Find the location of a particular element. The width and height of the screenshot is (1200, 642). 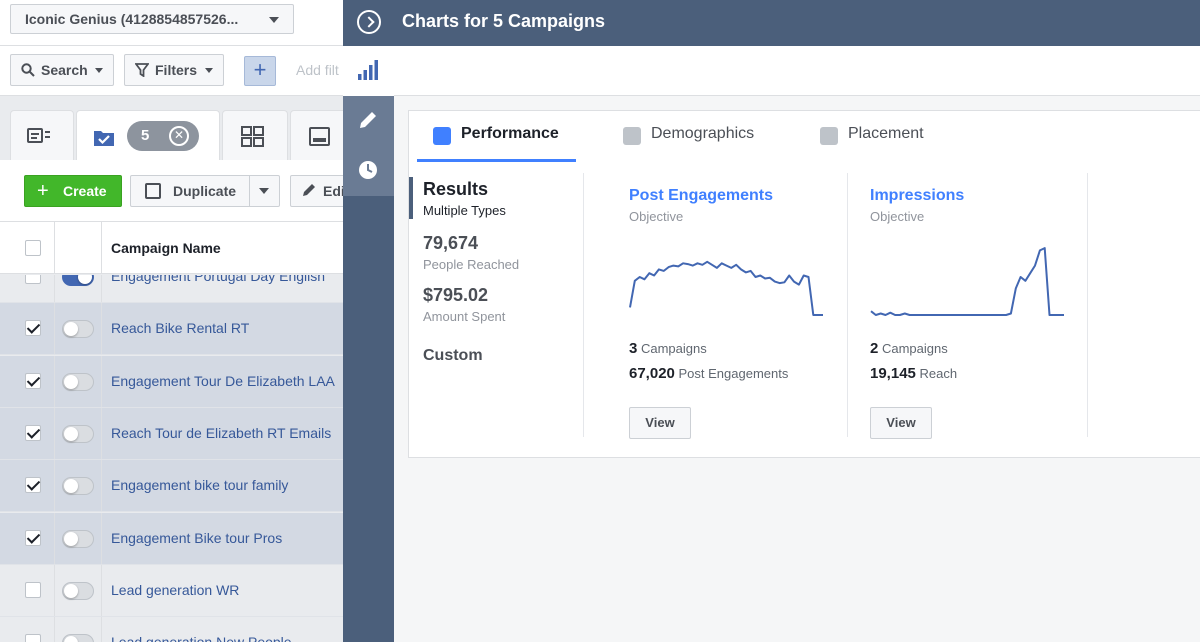

tab-ads is located at coordinates (317, 135).